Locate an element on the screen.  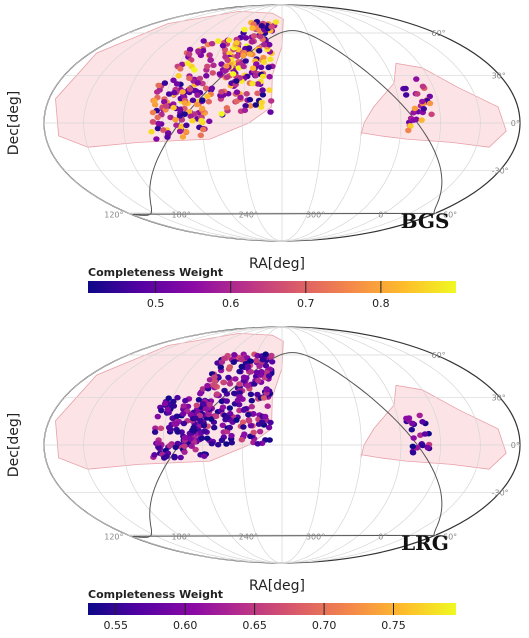
ra-tick-label: 240° is located at coordinates (248, 537).